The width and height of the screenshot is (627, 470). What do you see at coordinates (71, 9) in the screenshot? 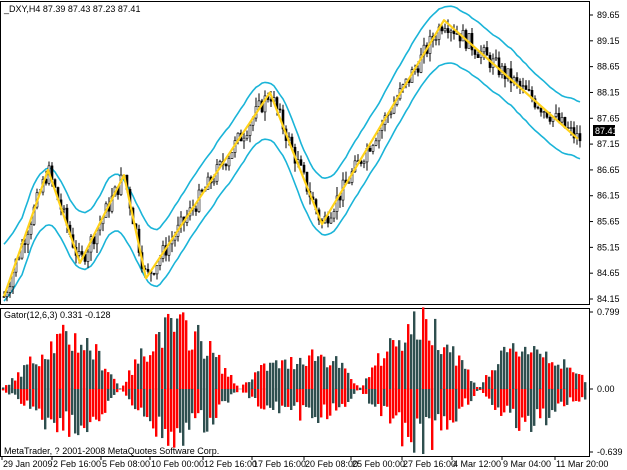
I see `price-panel-header: _DXY,H4 87.39 87.43 87.23 87.41` at bounding box center [71, 9].